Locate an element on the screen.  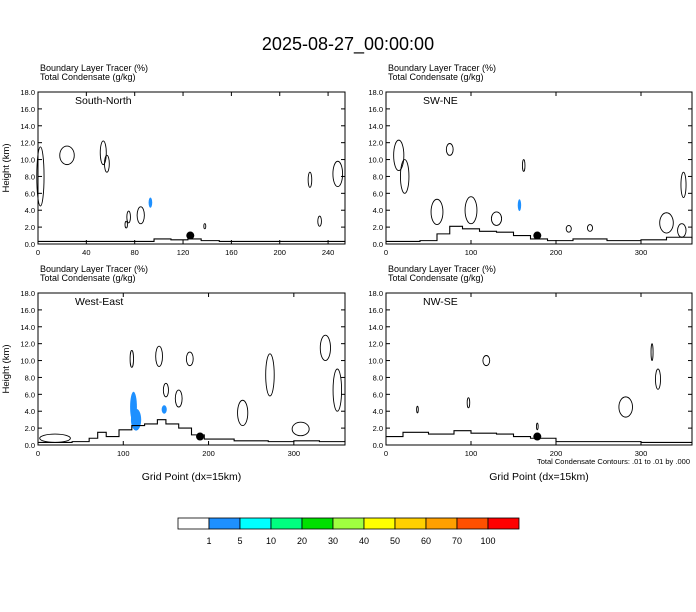
figure-title: 2025-08-27_00:00:00 is located at coordinates (348, 44).